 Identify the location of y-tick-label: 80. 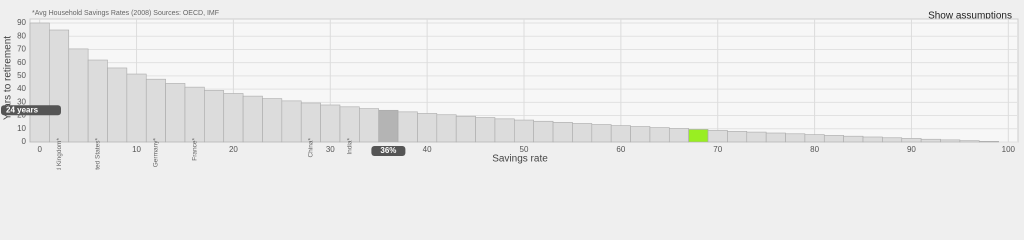
(21, 35).